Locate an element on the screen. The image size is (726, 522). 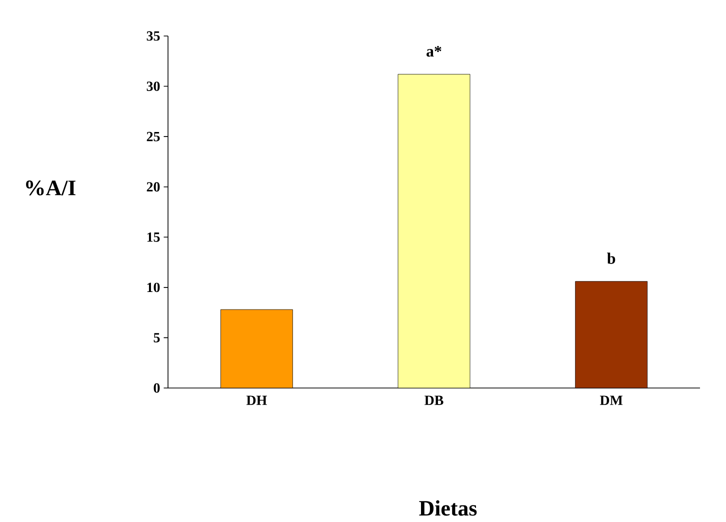
x-tick-label: DH is located at coordinates (256, 400).